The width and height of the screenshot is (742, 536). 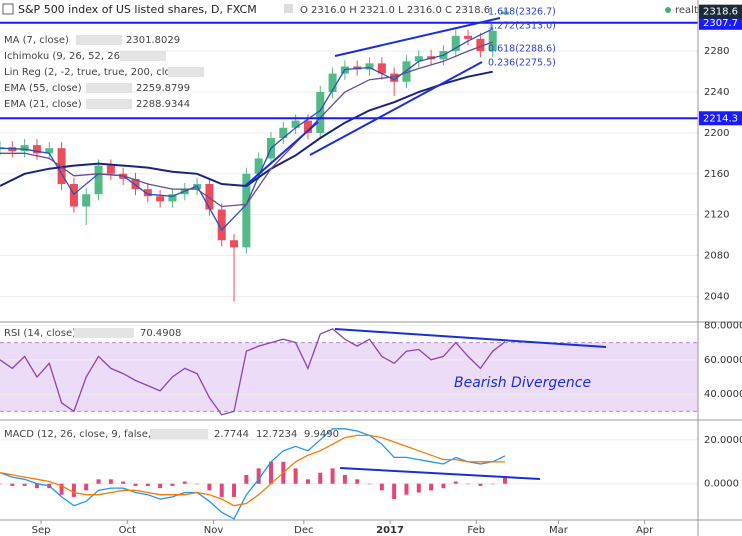 I want to click on y-tick-label: 2120, so click(x=716, y=215).